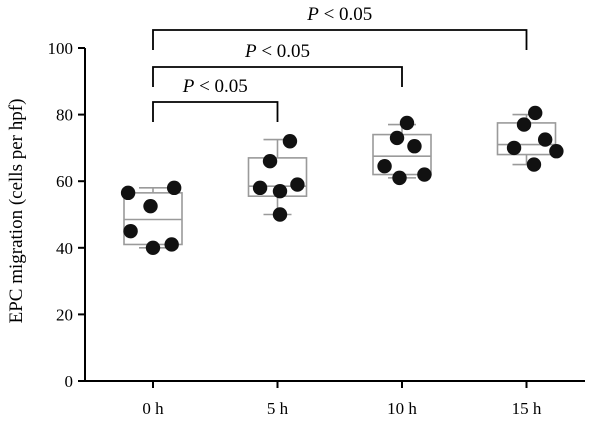 The width and height of the screenshot is (600, 430). Describe the element at coordinates (335, 399) in the screenshot. I see `x-axis: 0 h 5 h 10 h 15 h` at that location.